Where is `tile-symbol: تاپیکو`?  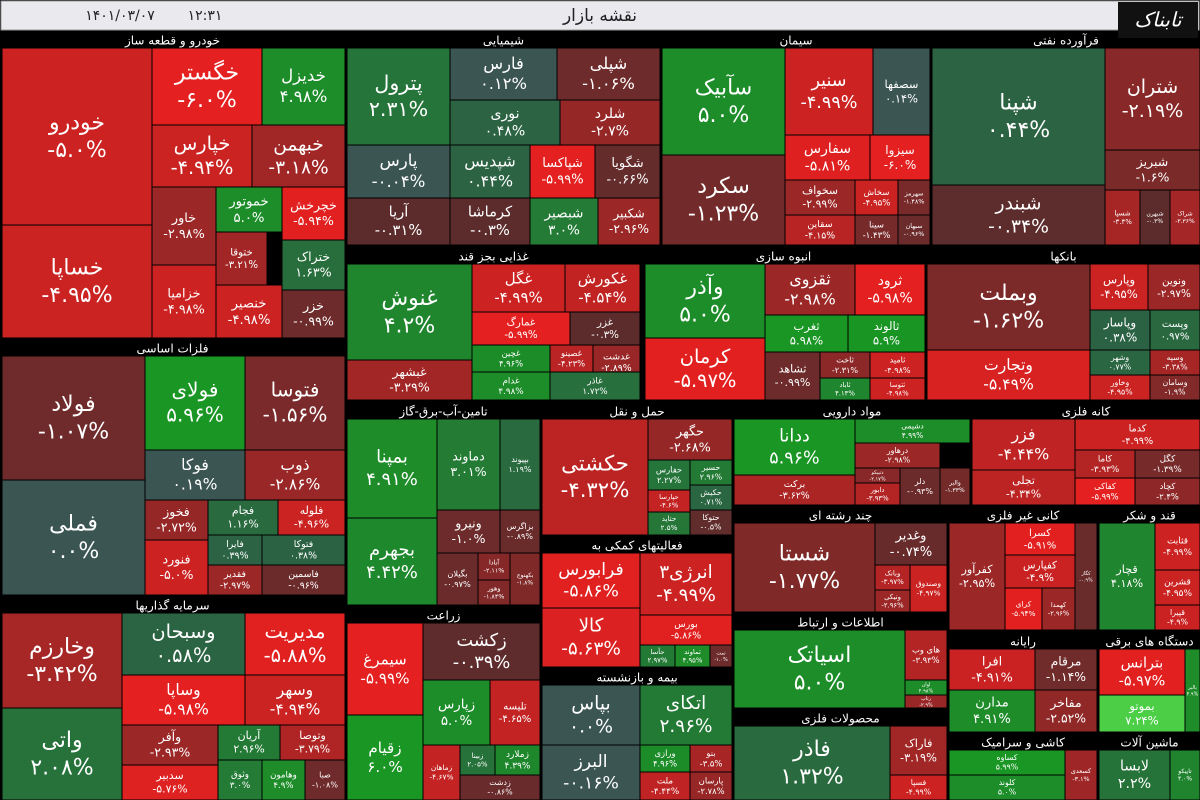
tile-symbol: تاپیکو is located at coordinates (1184, 771).